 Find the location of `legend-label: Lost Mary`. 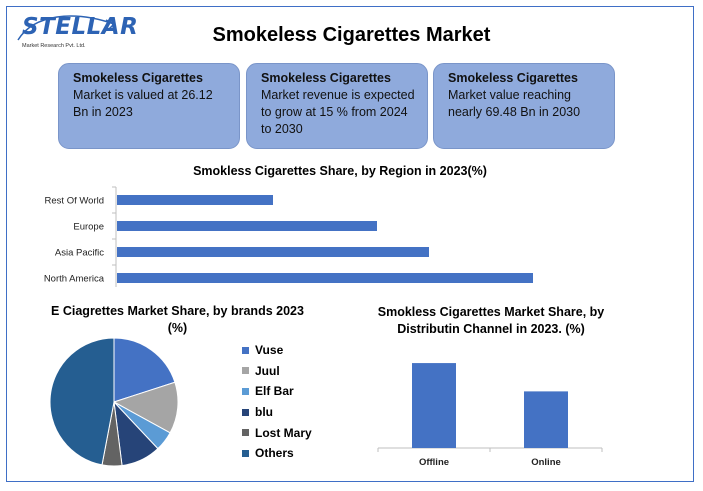

legend-label: Lost Mary is located at coordinates (283, 432).